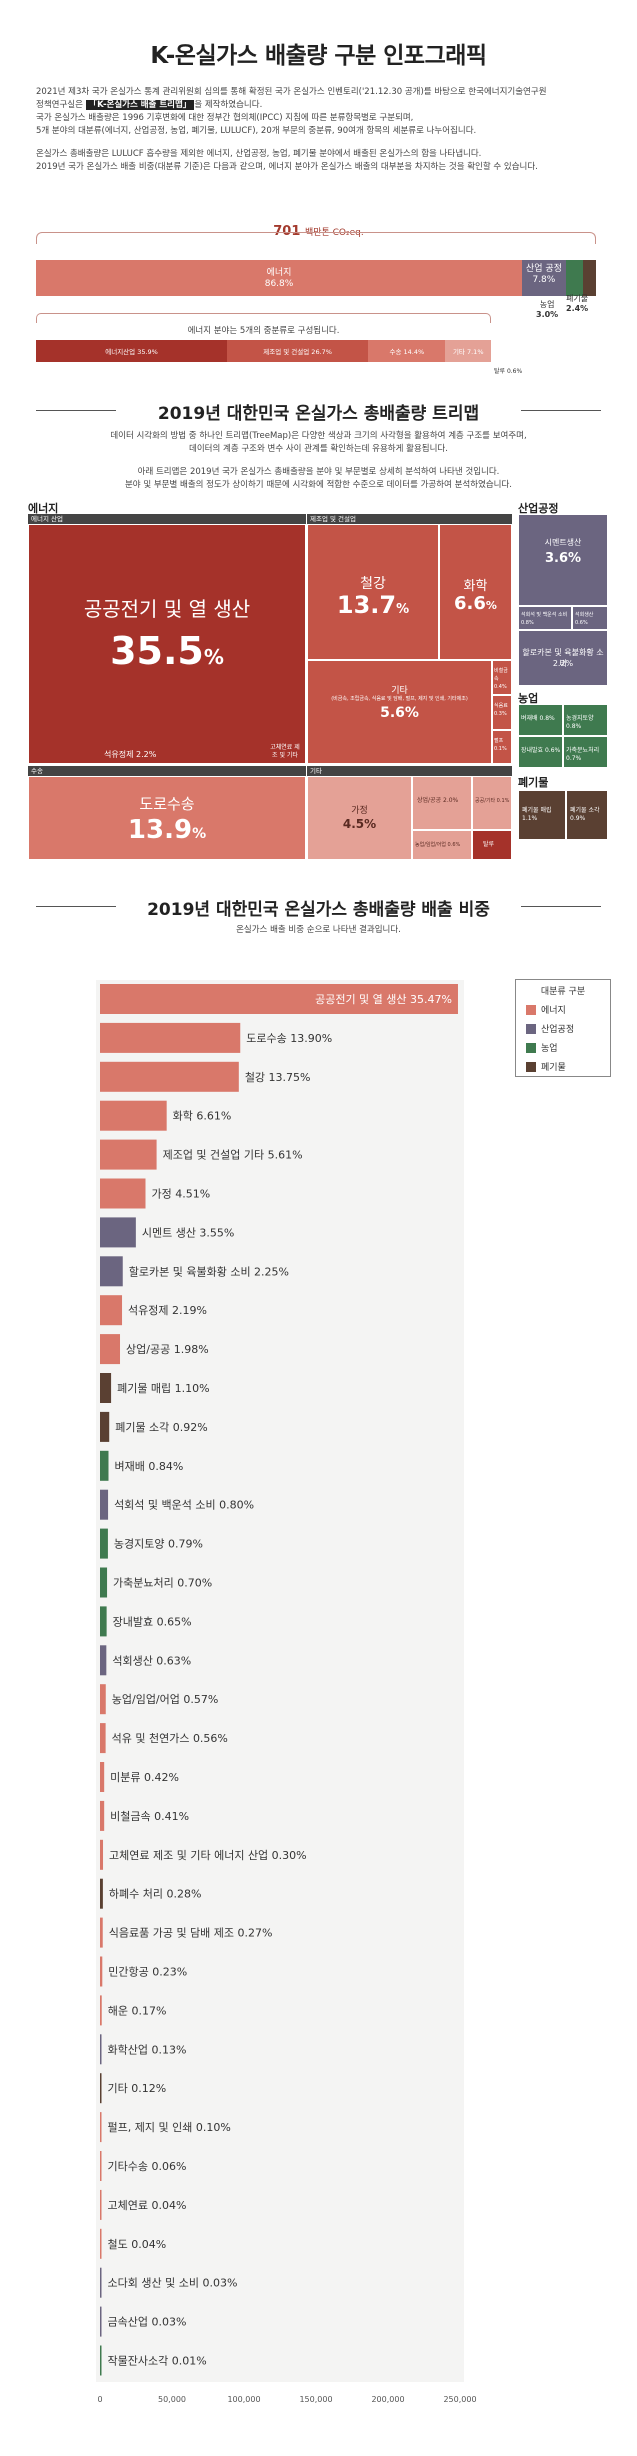 Image resolution: width=637 pixels, height=2456 pixels. What do you see at coordinates (563, 1028) in the screenshot?
I see `chart-legend: 대분류 구분 에너지 산업공정 농업 폐기물` at bounding box center [563, 1028].